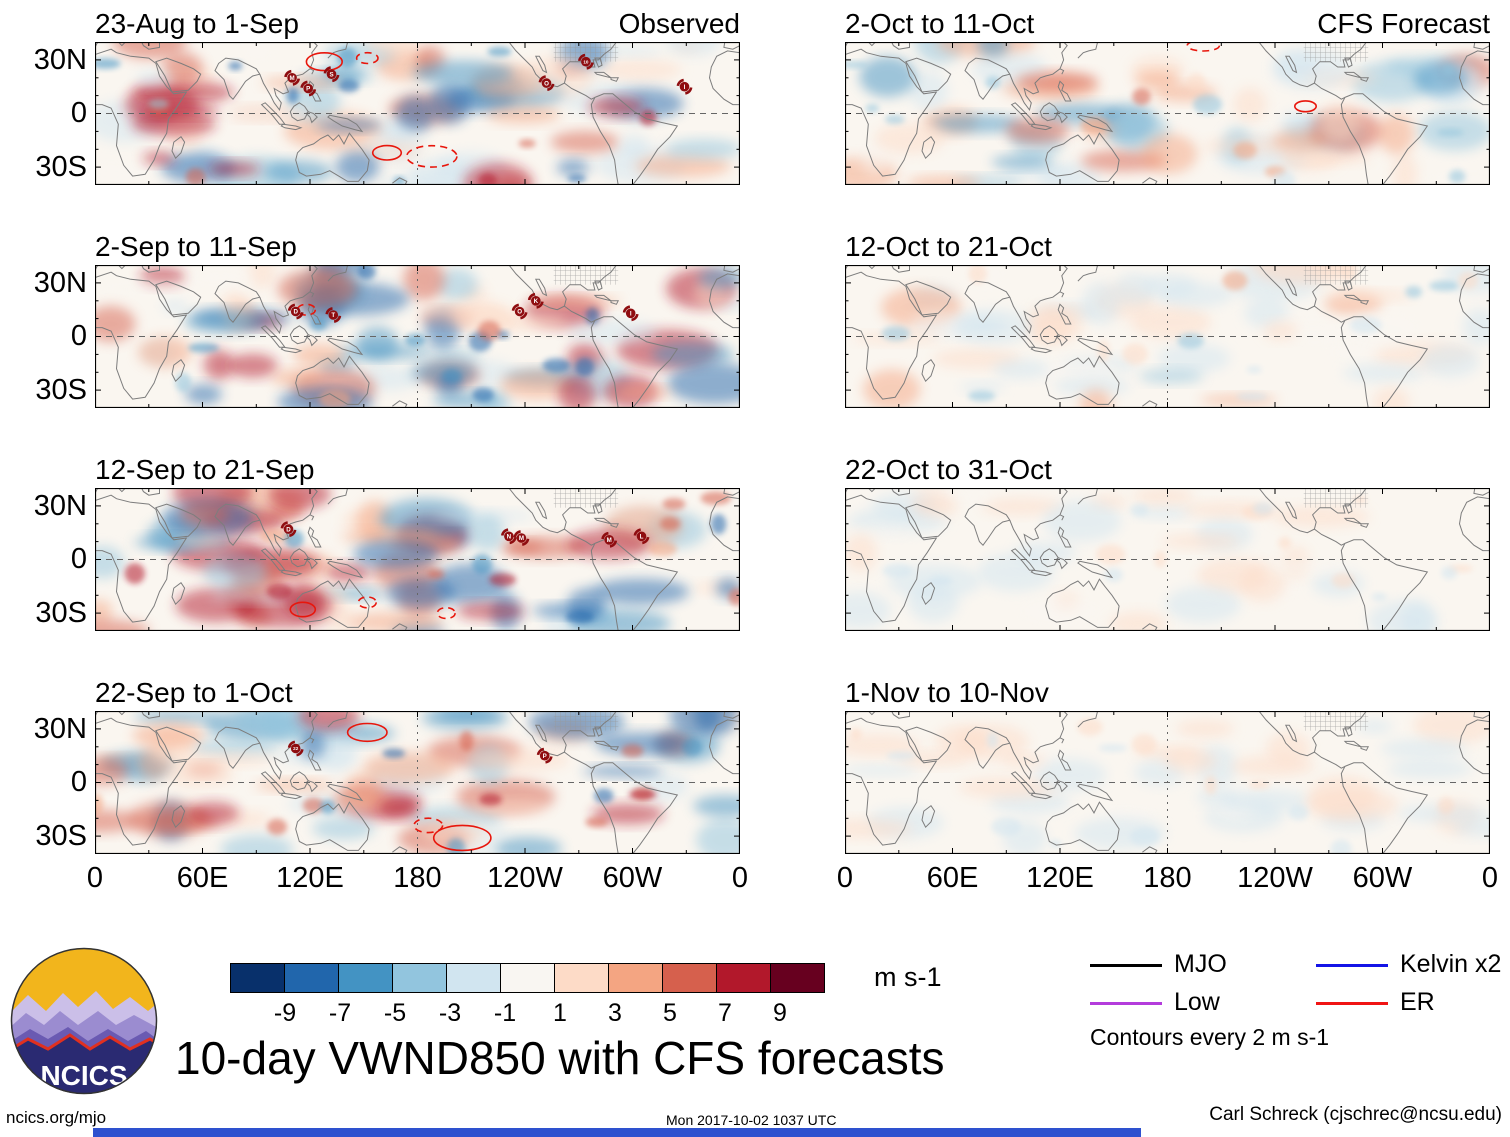 The image size is (1510, 1137). What do you see at coordinates (1200, 964) in the screenshot?
I see `legend-label-mjo: MJO` at bounding box center [1200, 964].